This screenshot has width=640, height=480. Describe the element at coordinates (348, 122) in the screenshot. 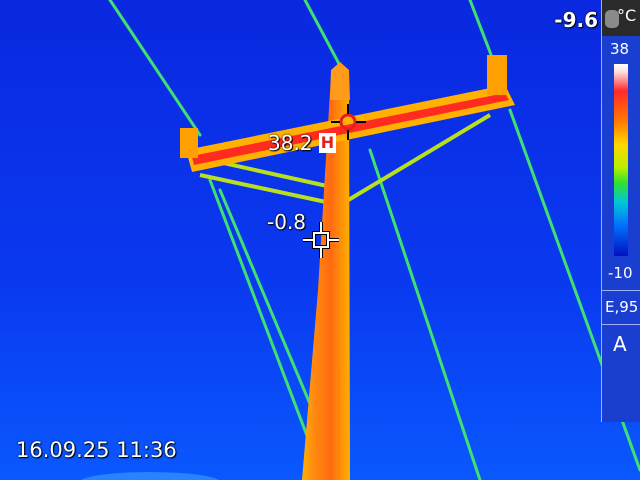

I see `hot-spot-crosshair` at that location.